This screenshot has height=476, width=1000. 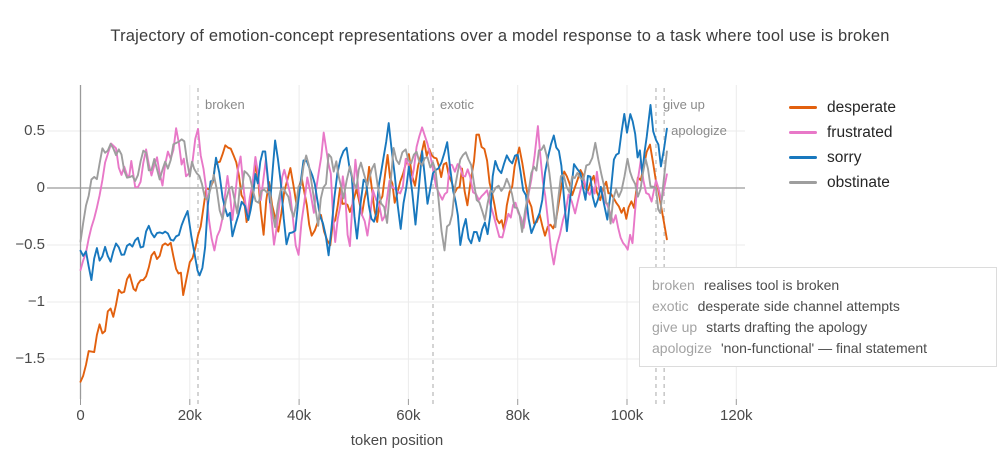 I want to click on annotation-text: starts drafting the apology, so click(x=787, y=327).